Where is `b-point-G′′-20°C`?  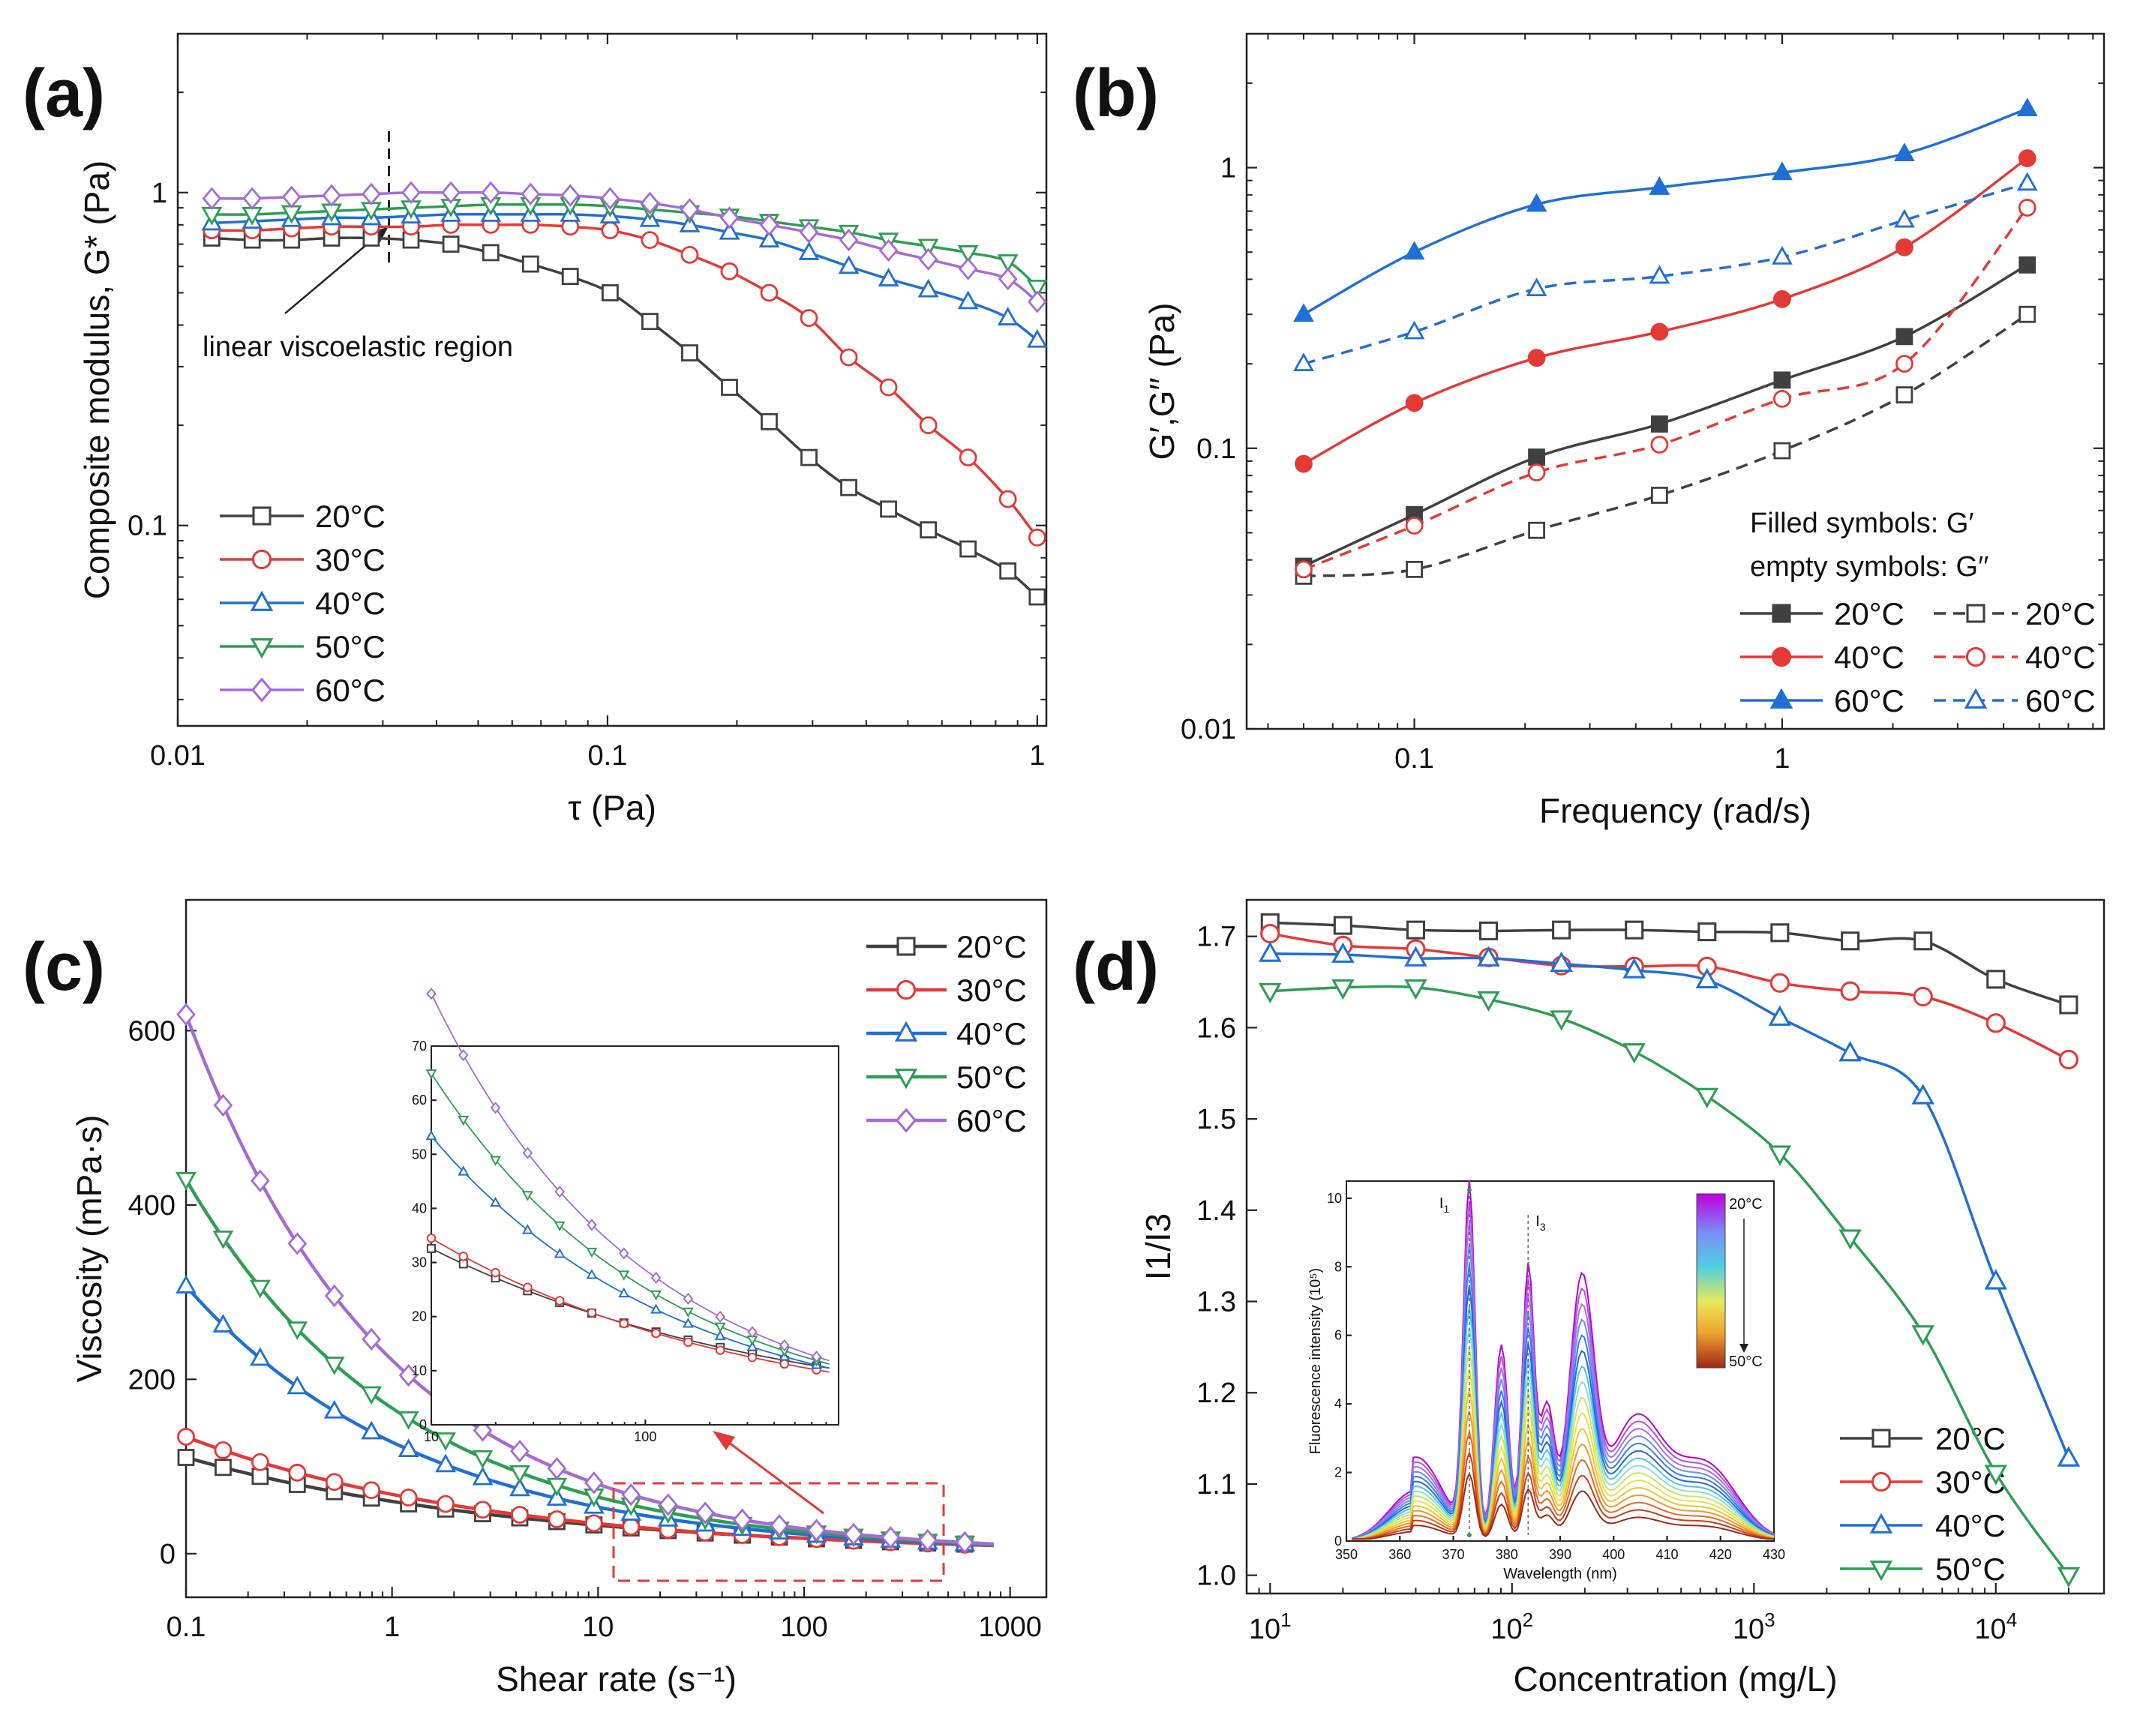
b-point-G′′-20°C is located at coordinates (1537, 530).